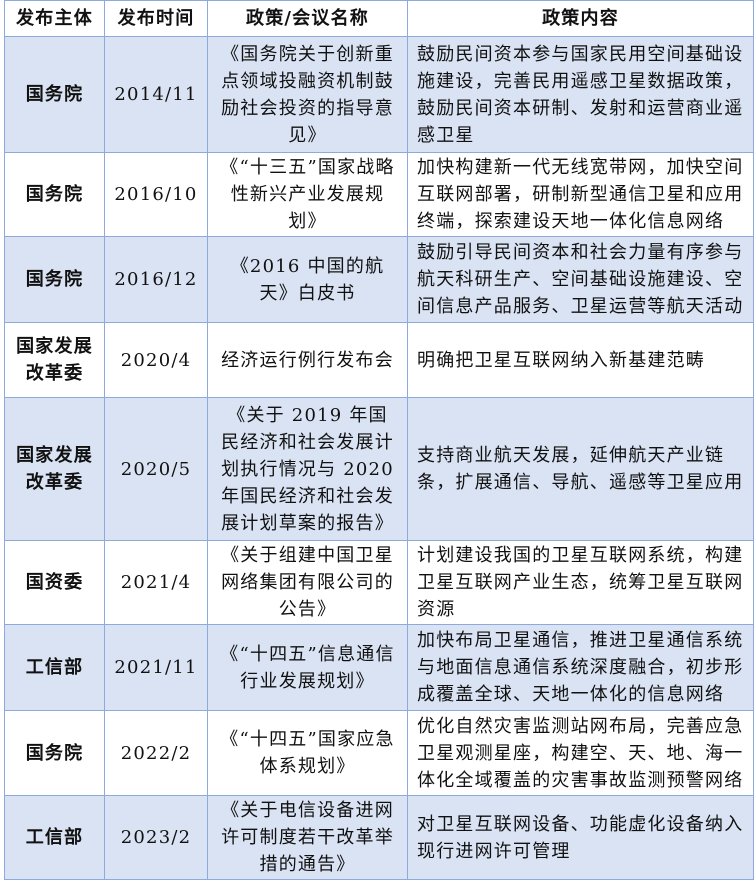 Image resolution: width=756 pixels, height=884 pixels. Describe the element at coordinates (156, 360) in the screenshot. I see `date-cell: 2020/4` at that location.